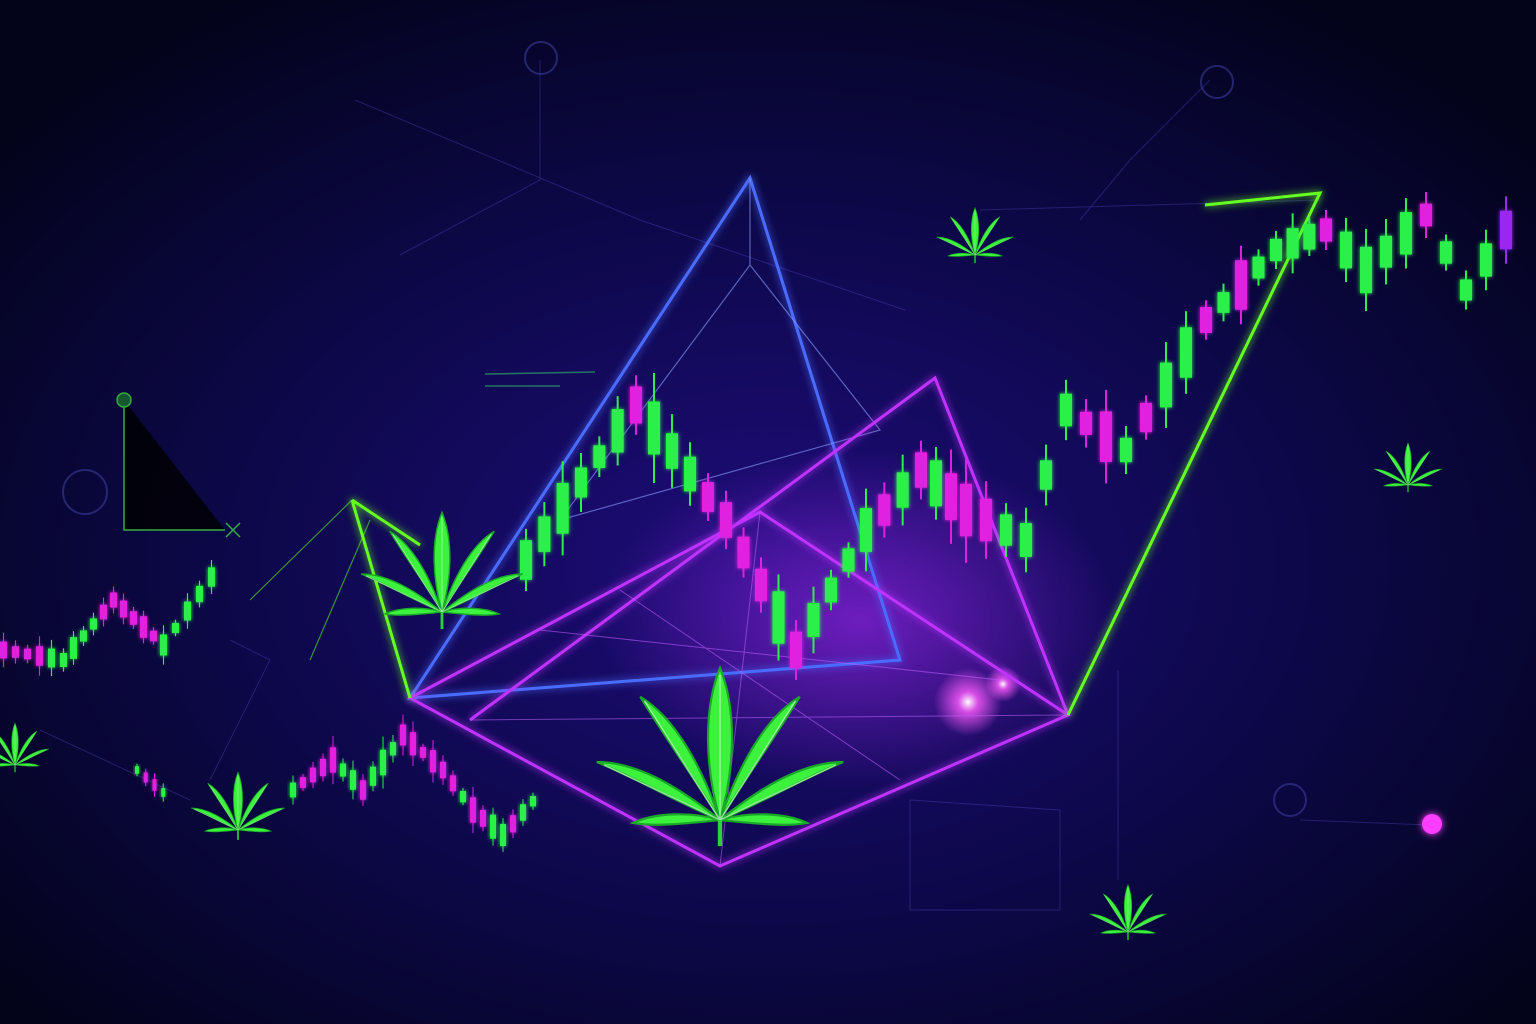 This screenshot has width=1536, height=1024. What do you see at coordinates (1432, 824) in the screenshot?
I see `glow-dot` at bounding box center [1432, 824].